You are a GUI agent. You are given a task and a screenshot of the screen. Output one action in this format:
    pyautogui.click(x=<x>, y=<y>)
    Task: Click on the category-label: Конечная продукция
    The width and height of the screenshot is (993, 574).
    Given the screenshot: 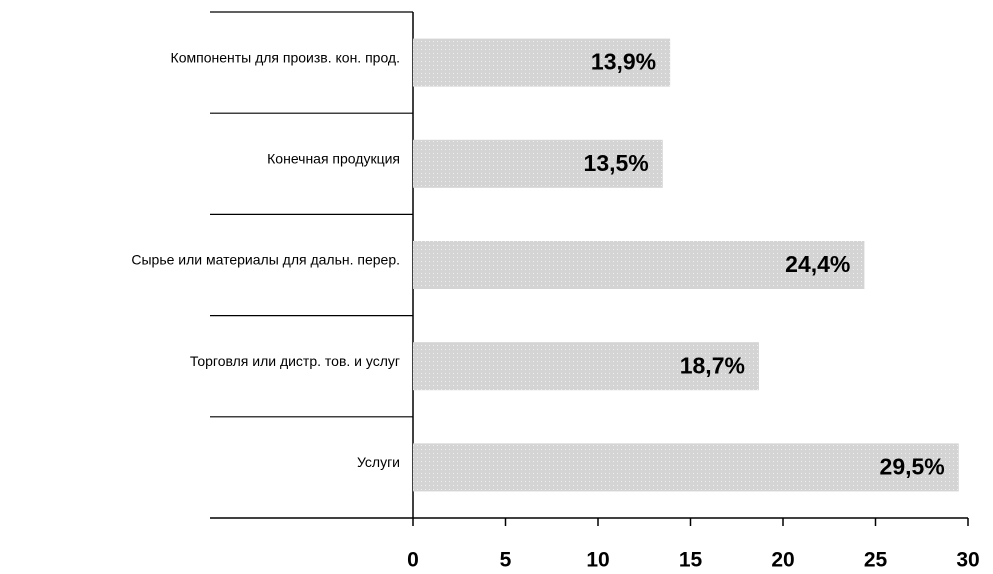 What is the action you would take?
    pyautogui.click(x=333, y=159)
    